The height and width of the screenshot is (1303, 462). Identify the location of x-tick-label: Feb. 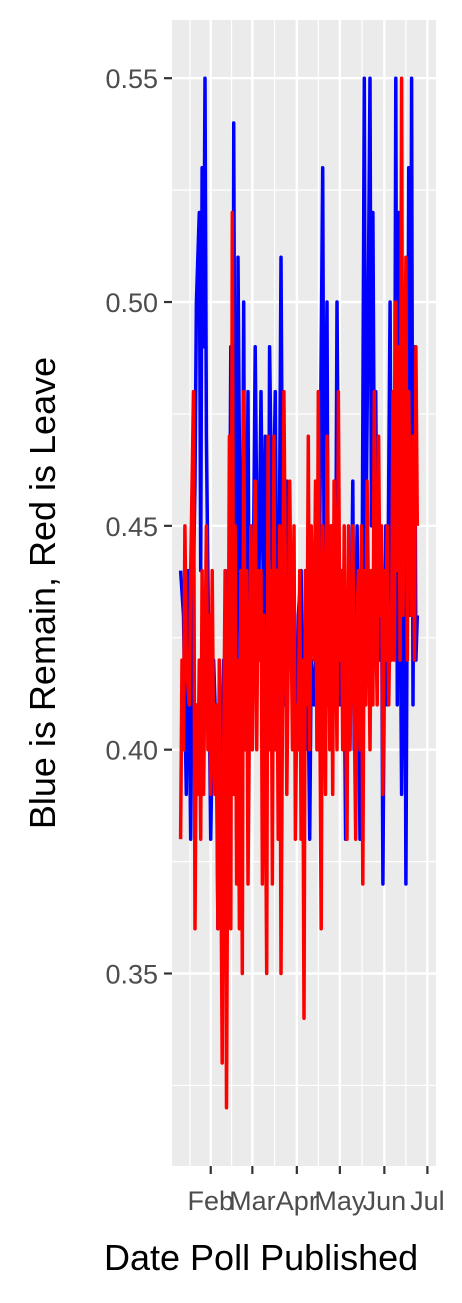
(210, 1201).